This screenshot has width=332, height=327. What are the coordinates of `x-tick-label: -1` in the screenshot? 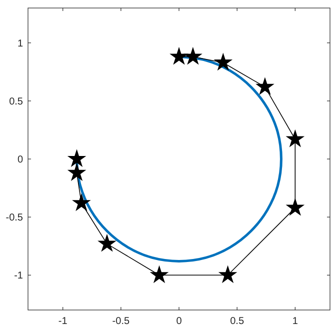 It's located at (63, 321).